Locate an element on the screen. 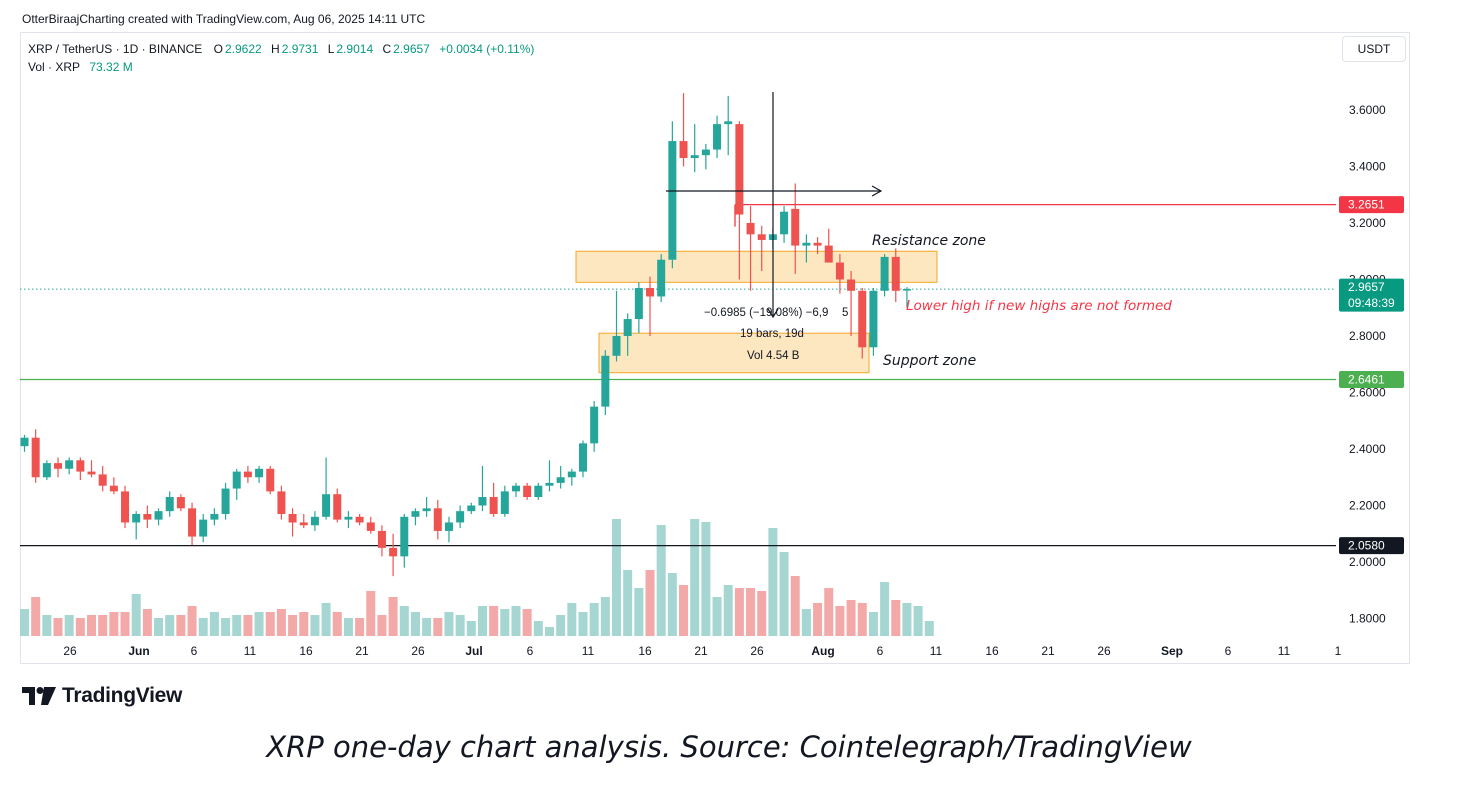 The image size is (1458, 788). resistance-zone is located at coordinates (756, 266).